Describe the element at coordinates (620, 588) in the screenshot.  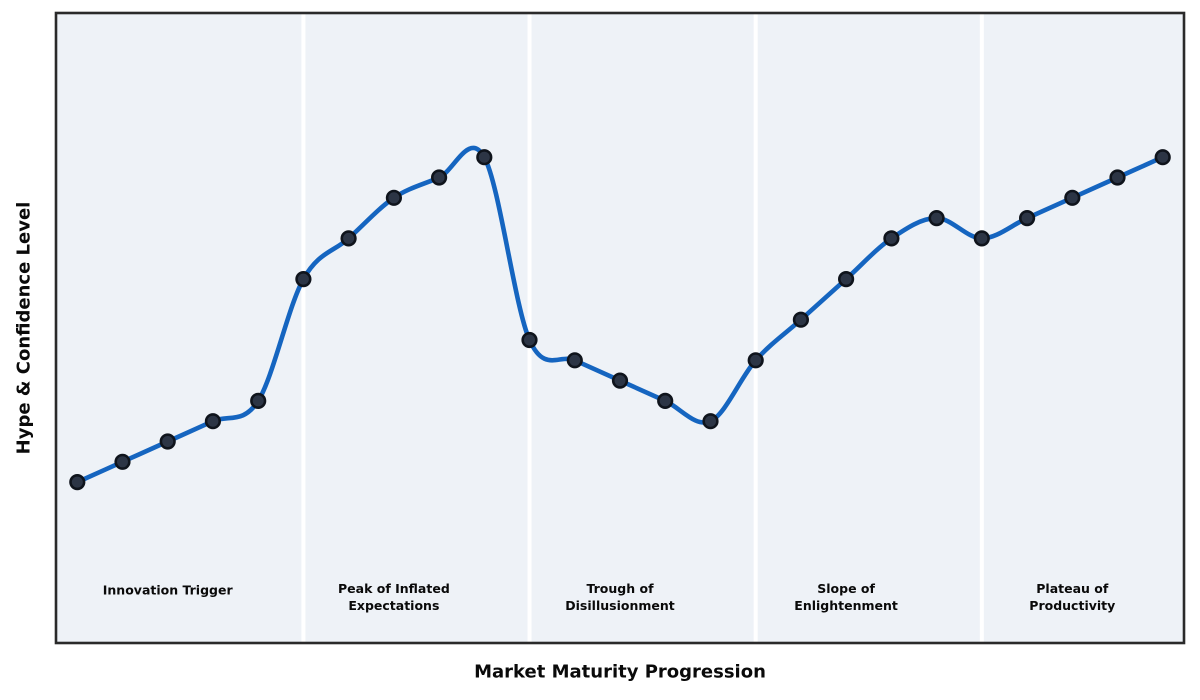
I see `phase-label-line: Trough of` at that location.